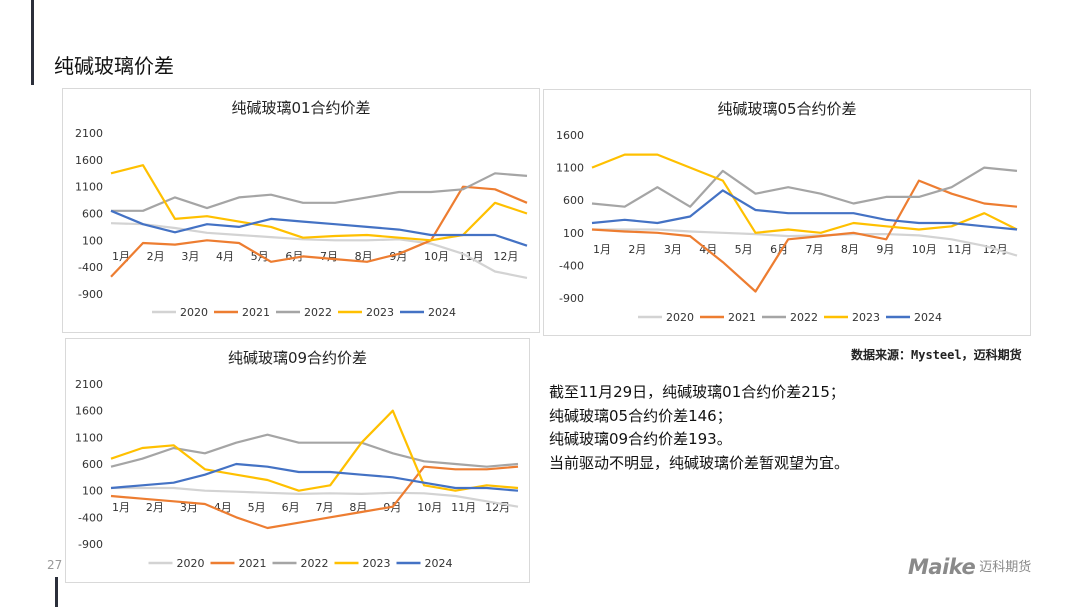  I want to click on logo-wordmark: Maike, so click(942, 567).